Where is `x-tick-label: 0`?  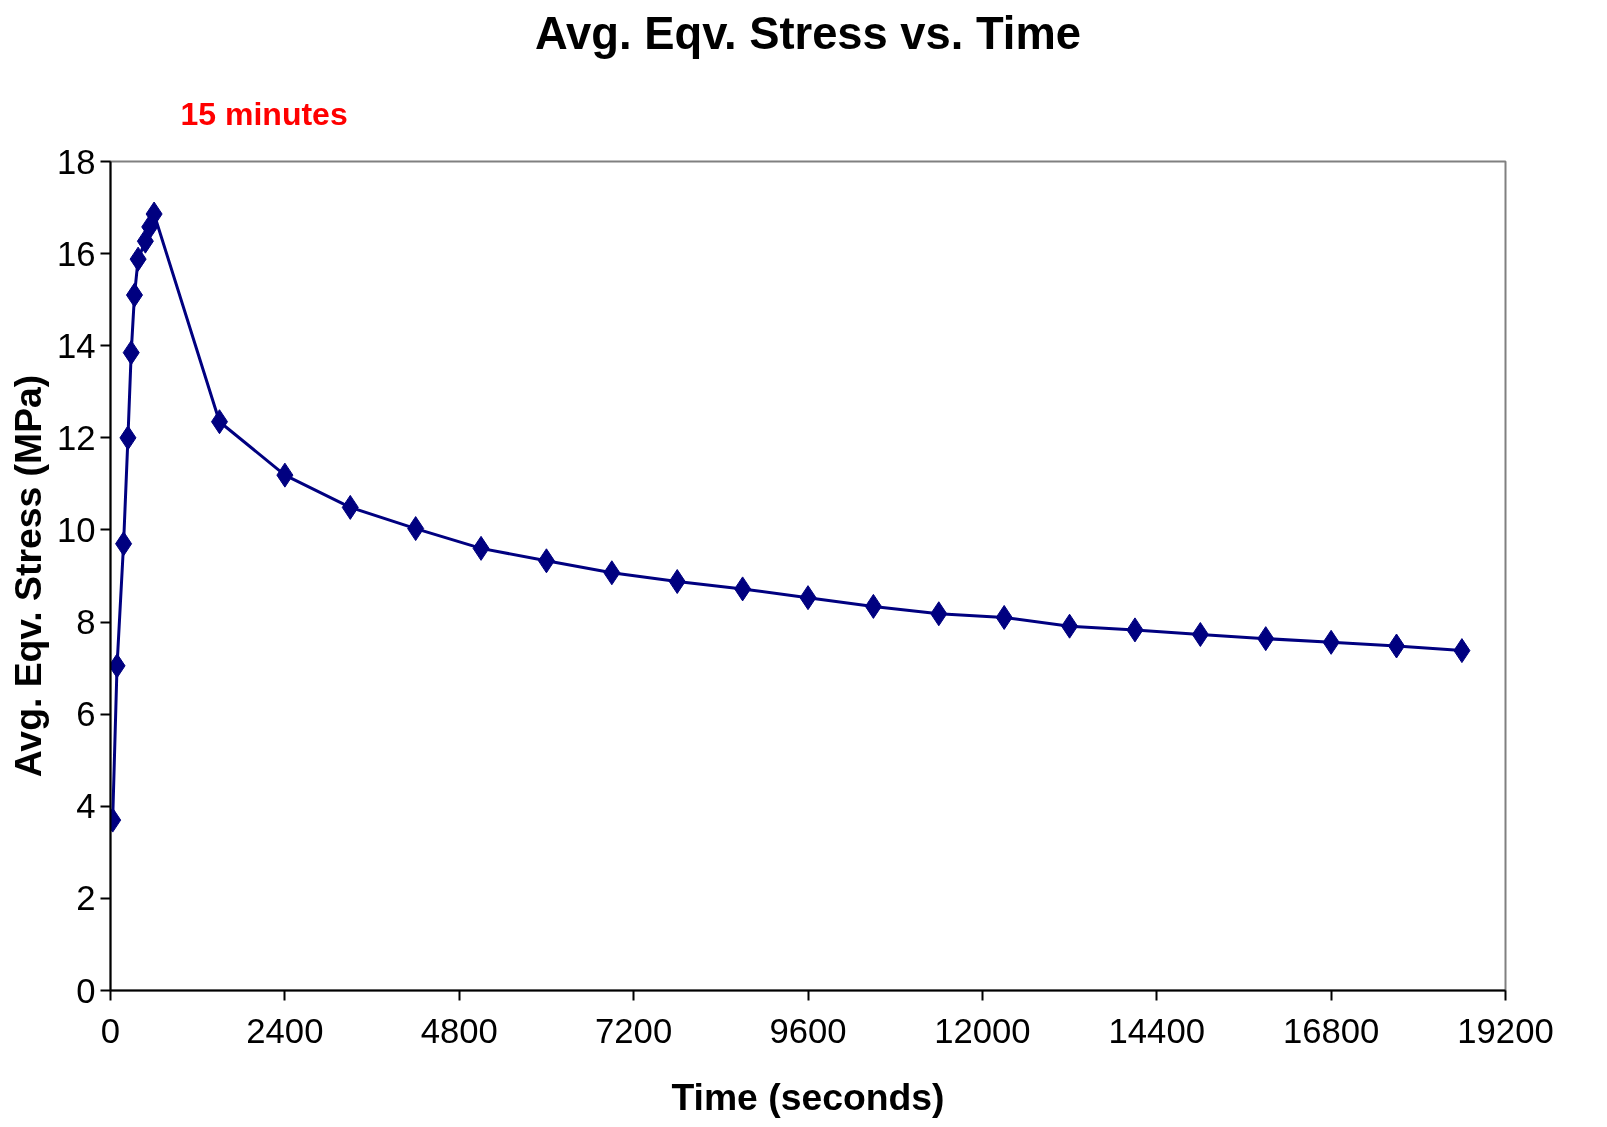 x-tick-label: 0 is located at coordinates (110, 1030).